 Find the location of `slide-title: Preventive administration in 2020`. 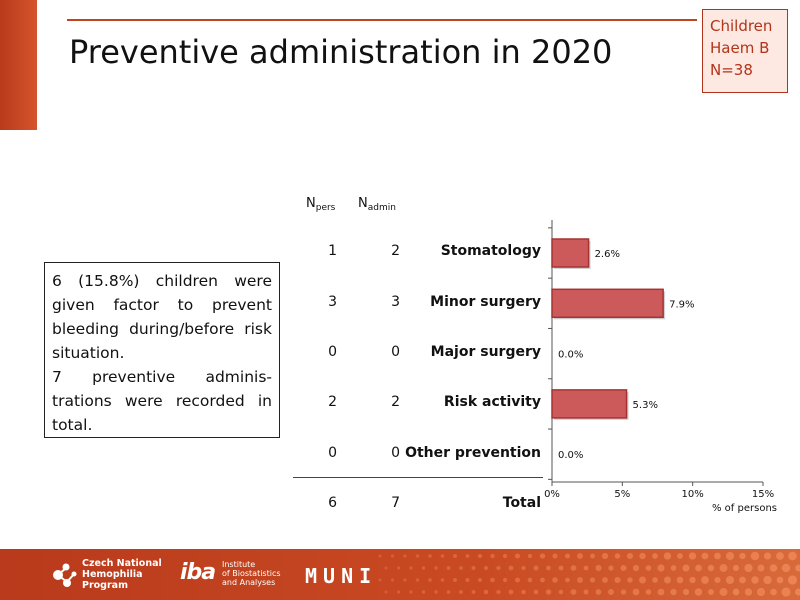

slide-title: Preventive administration in 2020 is located at coordinates (341, 52).